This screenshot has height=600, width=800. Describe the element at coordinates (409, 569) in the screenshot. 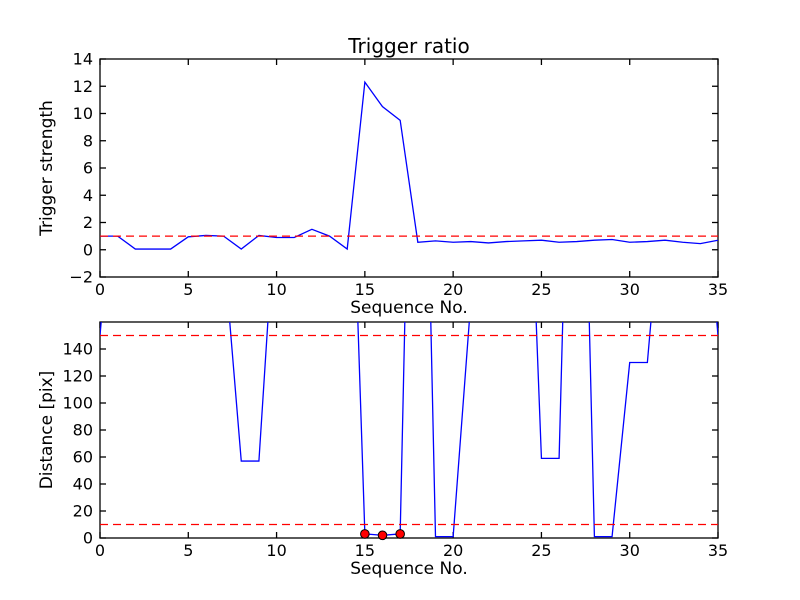

I see `bottom-x-axis-label: Sequence No.` at that location.